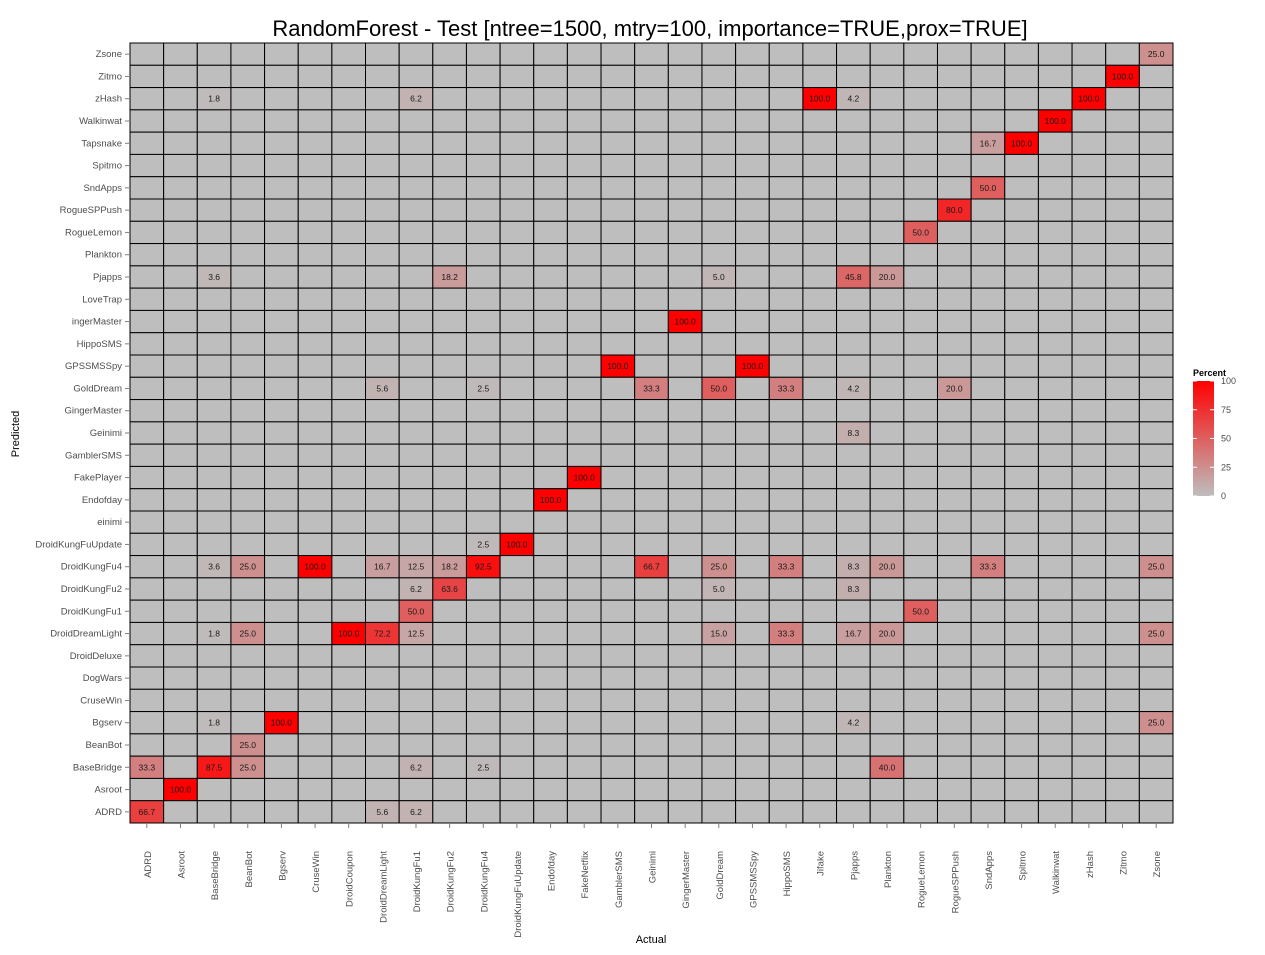  Describe the element at coordinates (316, 872) in the screenshot. I see `x-tick-label: CruseWin` at that location.